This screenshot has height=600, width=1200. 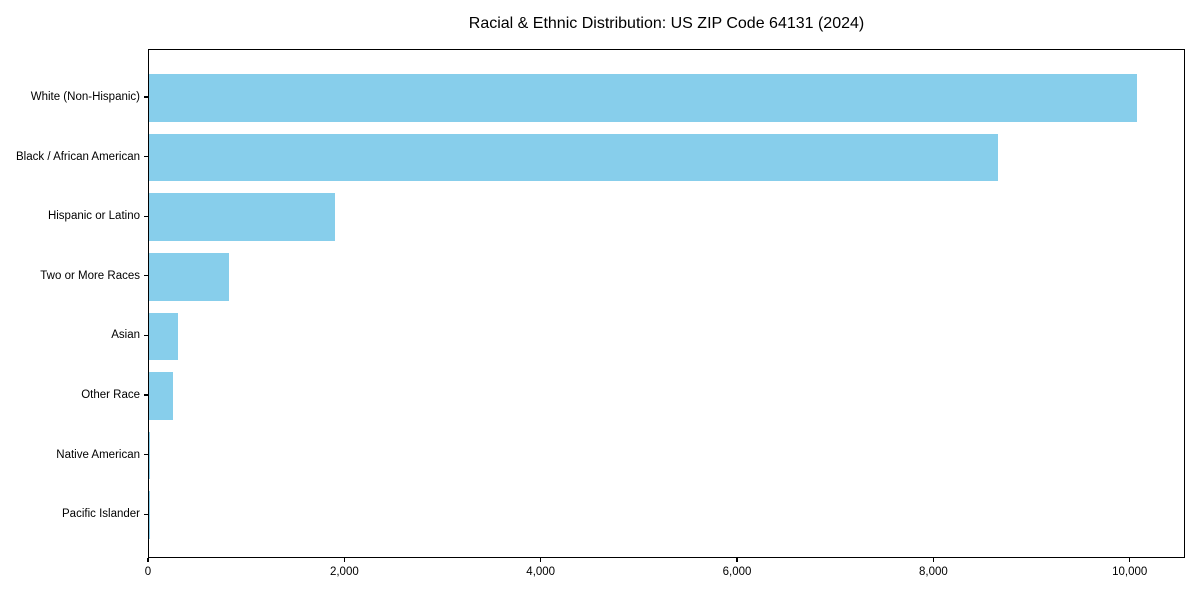 What do you see at coordinates (541, 572) in the screenshot?
I see `x-tick-label: 4,000` at bounding box center [541, 572].